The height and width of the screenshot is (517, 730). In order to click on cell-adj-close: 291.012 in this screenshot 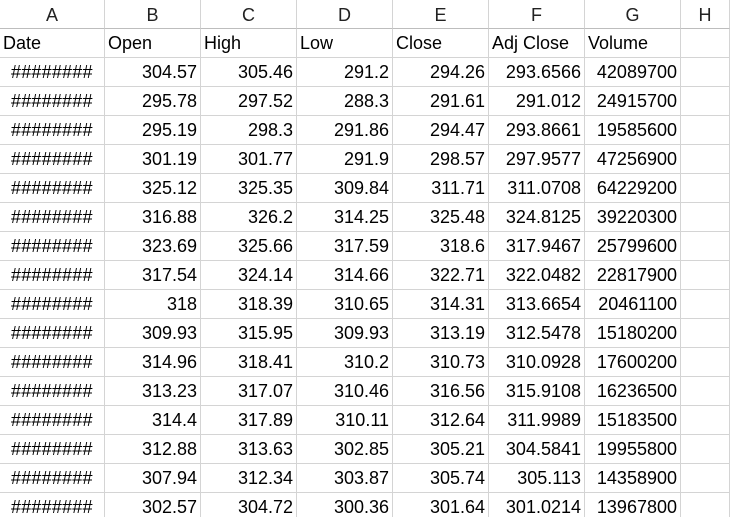, I will do `click(537, 101)`.